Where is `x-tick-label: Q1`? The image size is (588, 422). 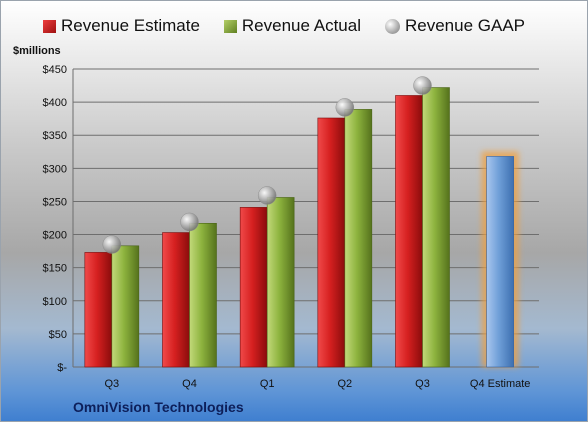 x-tick-label: Q1 is located at coordinates (267, 384).